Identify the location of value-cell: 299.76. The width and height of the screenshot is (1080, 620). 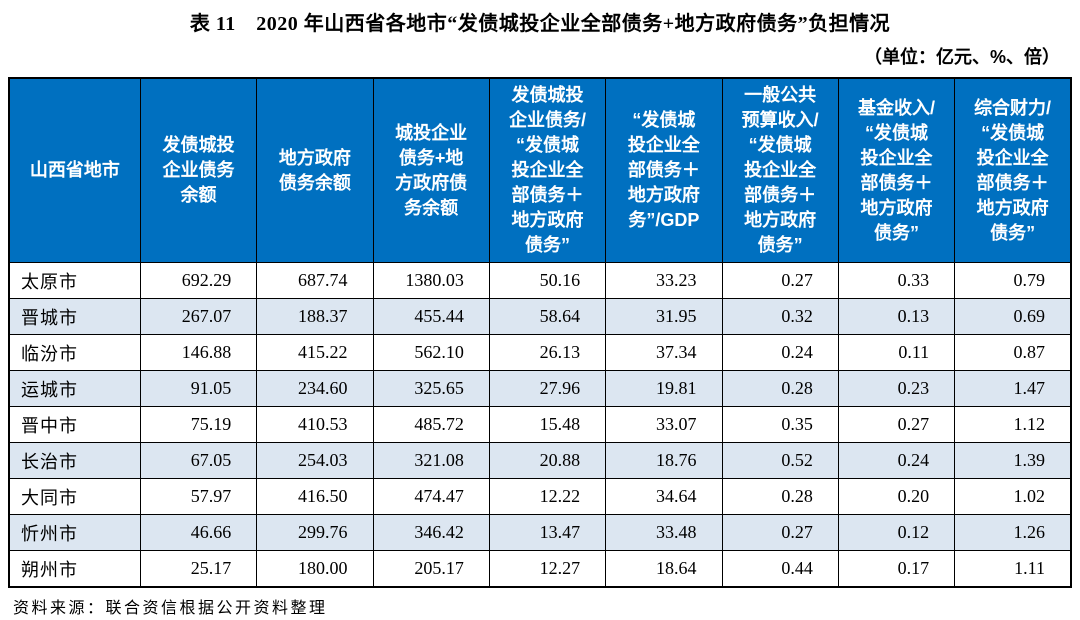
(315, 532).